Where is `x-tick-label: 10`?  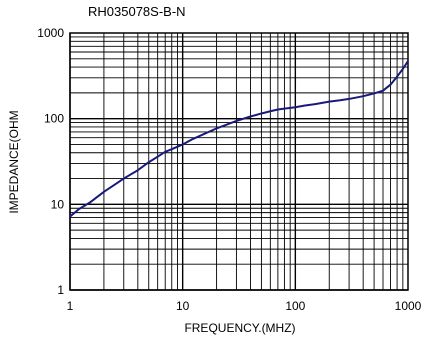
x-tick-label: 10 is located at coordinates (183, 306).